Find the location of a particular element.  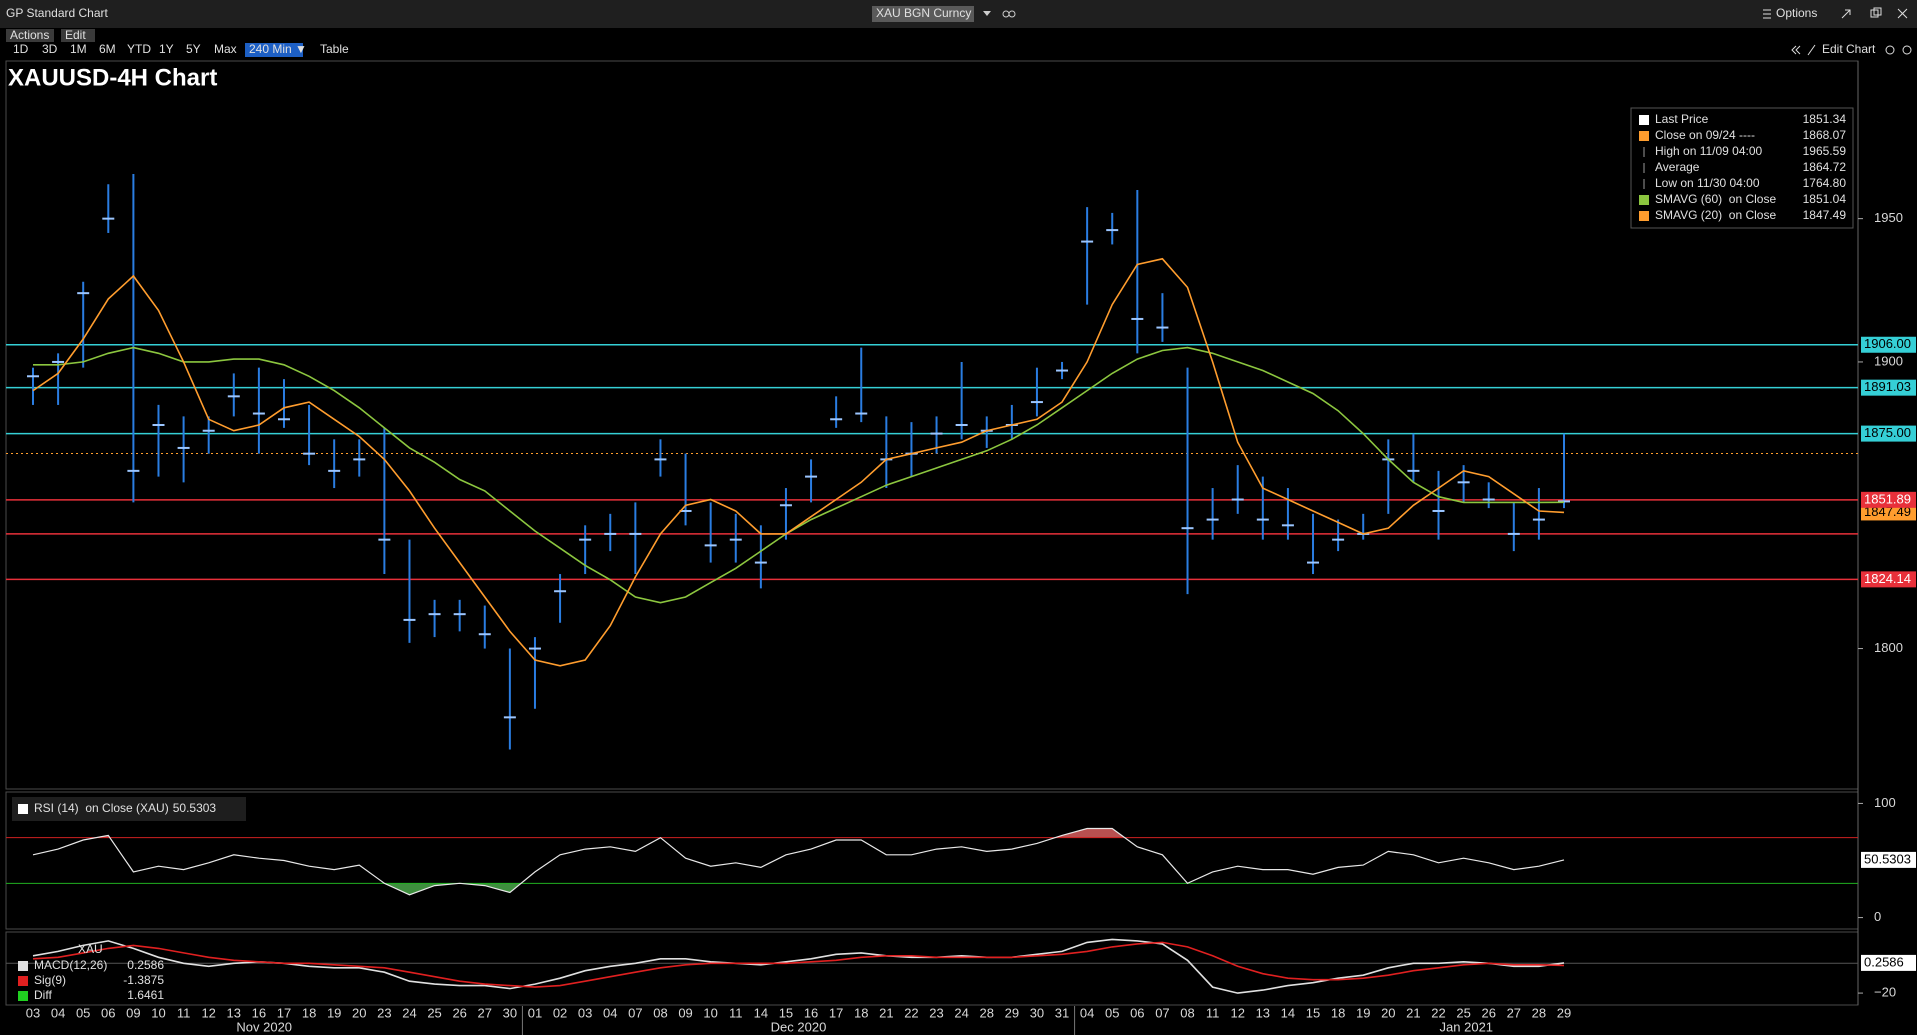

x-tick-label: 16 is located at coordinates (811, 1012).